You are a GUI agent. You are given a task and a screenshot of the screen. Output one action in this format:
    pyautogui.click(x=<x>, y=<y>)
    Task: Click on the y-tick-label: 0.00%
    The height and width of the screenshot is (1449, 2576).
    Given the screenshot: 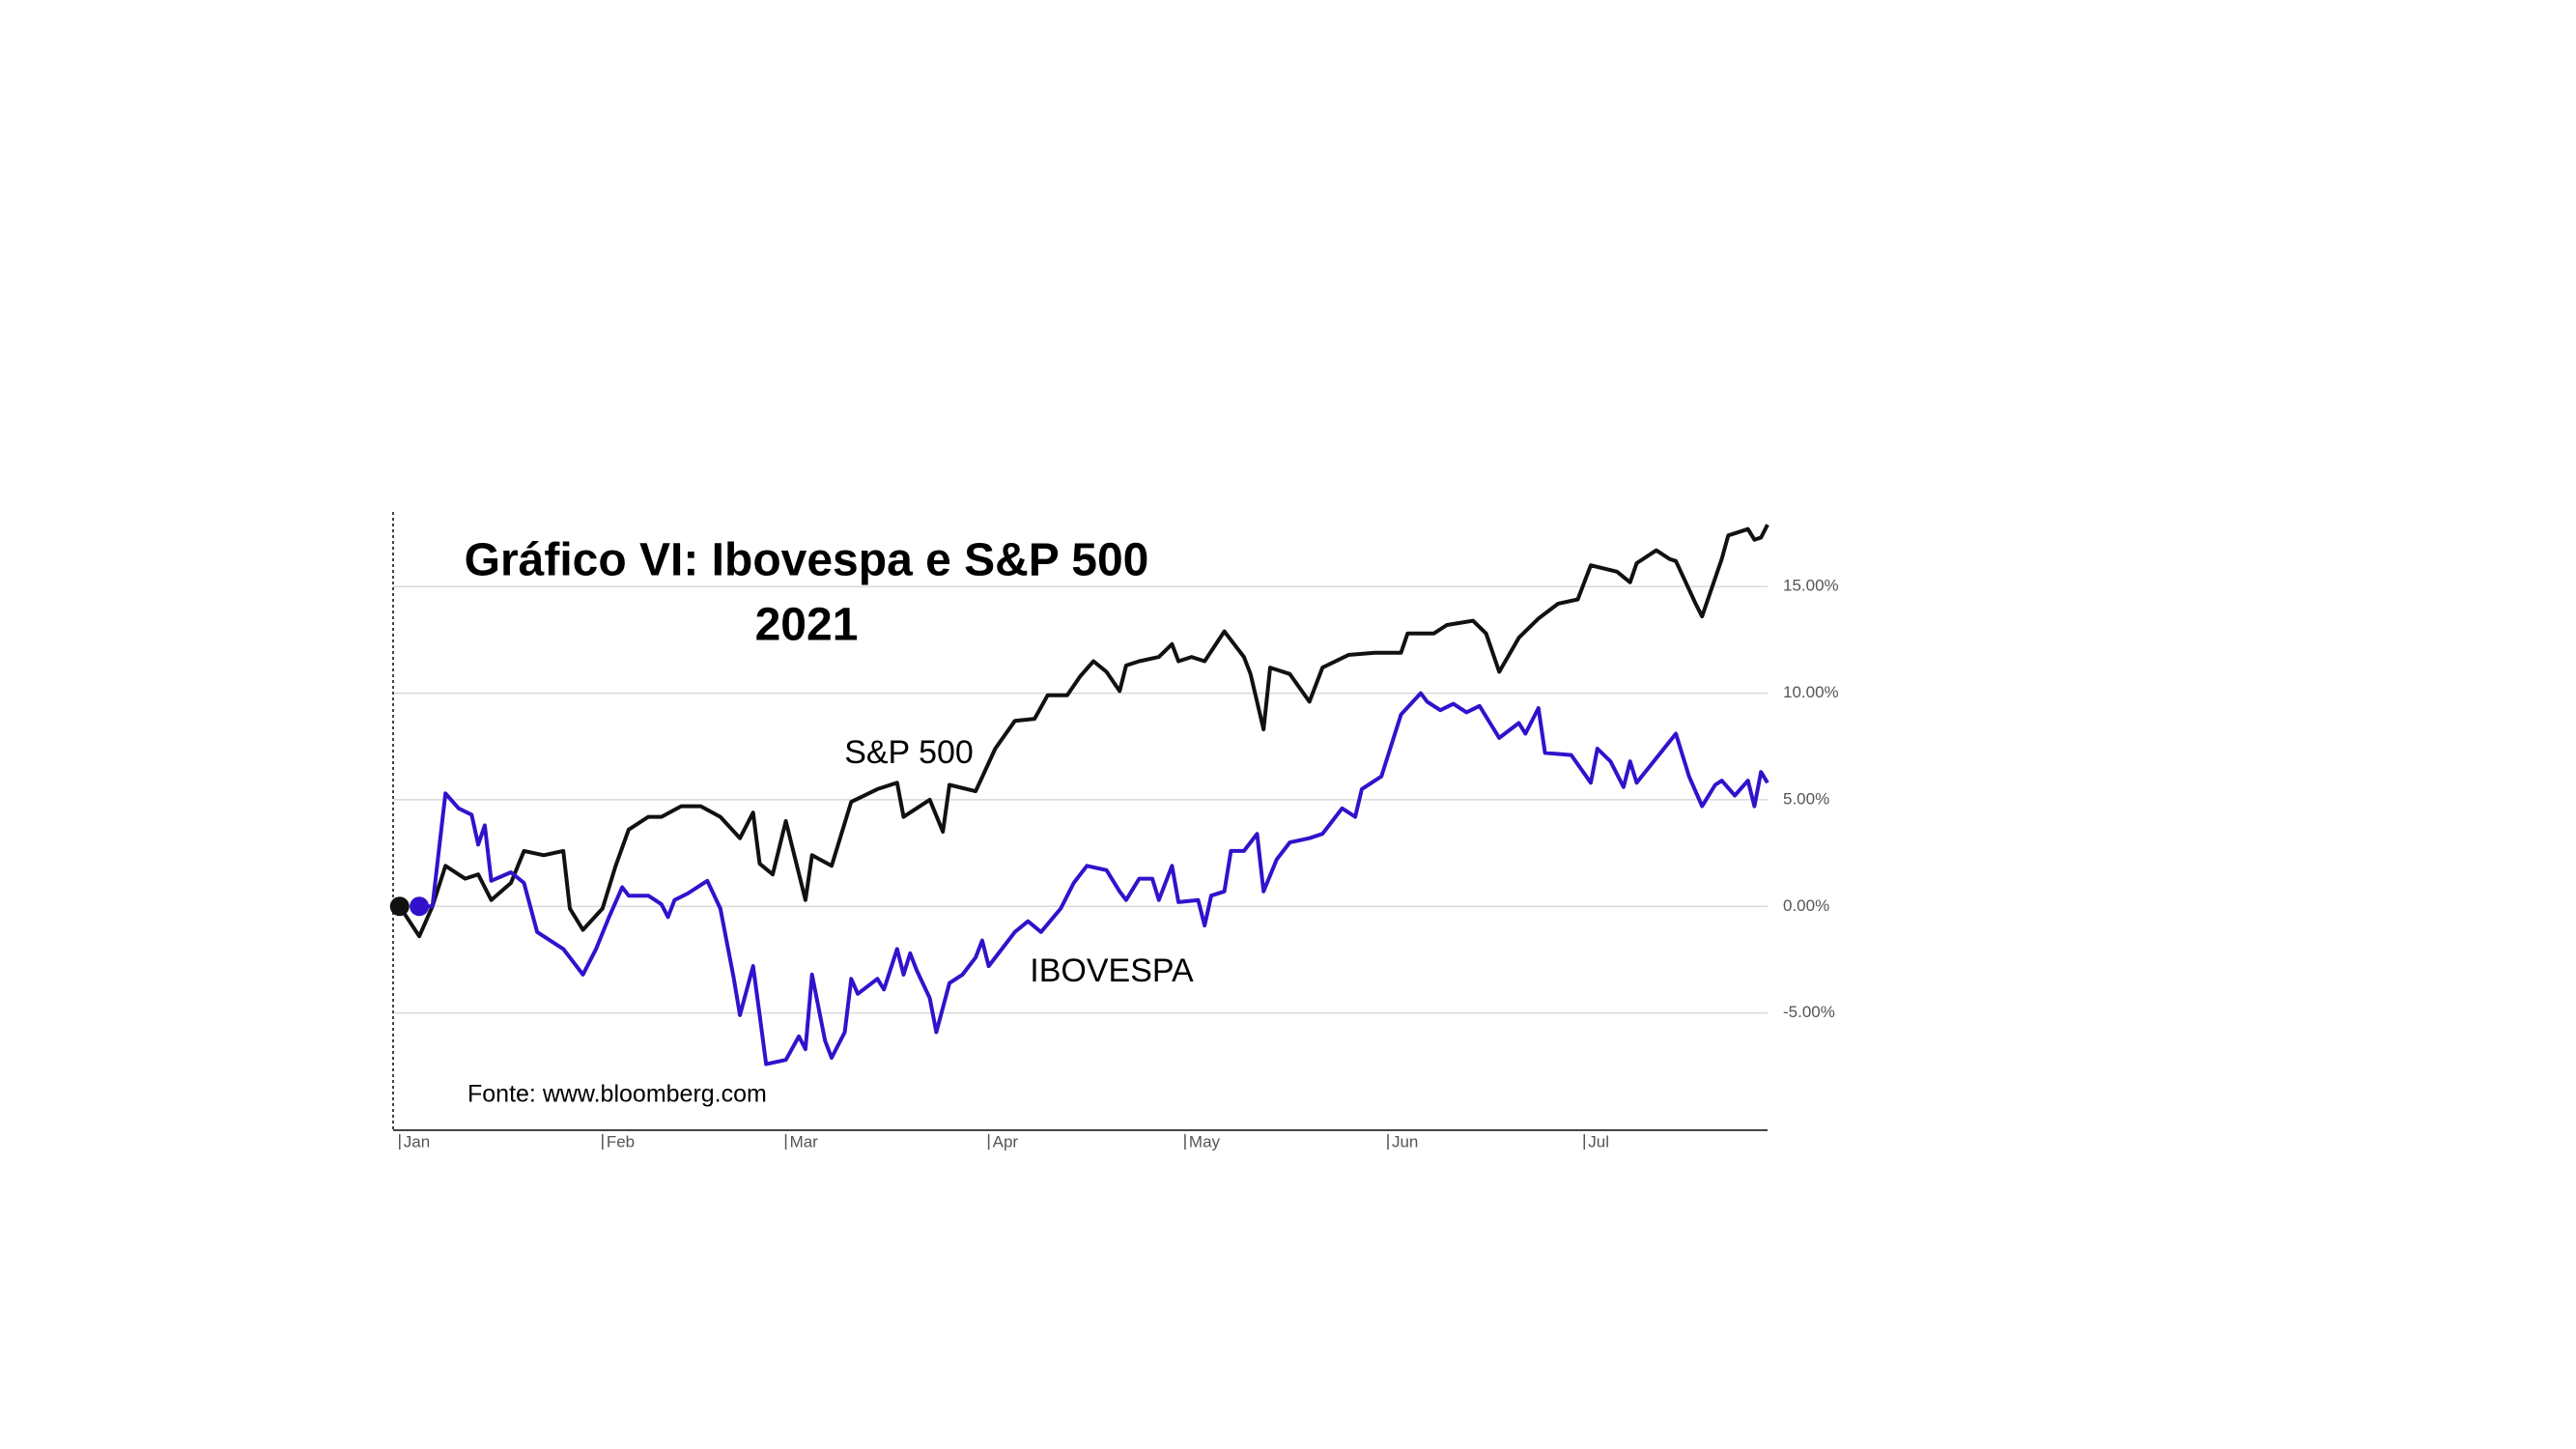 What is the action you would take?
    pyautogui.click(x=1806, y=905)
    